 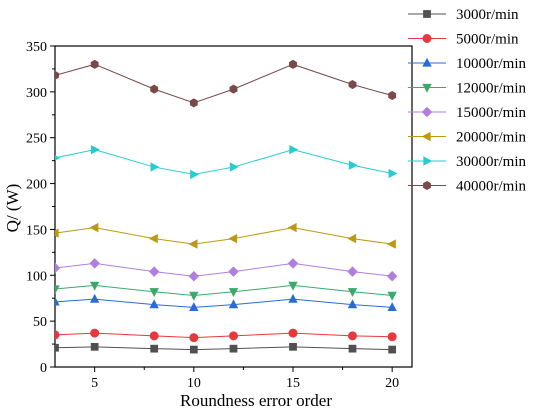 I want to click on series-line-12000r/min, so click(x=224, y=290).